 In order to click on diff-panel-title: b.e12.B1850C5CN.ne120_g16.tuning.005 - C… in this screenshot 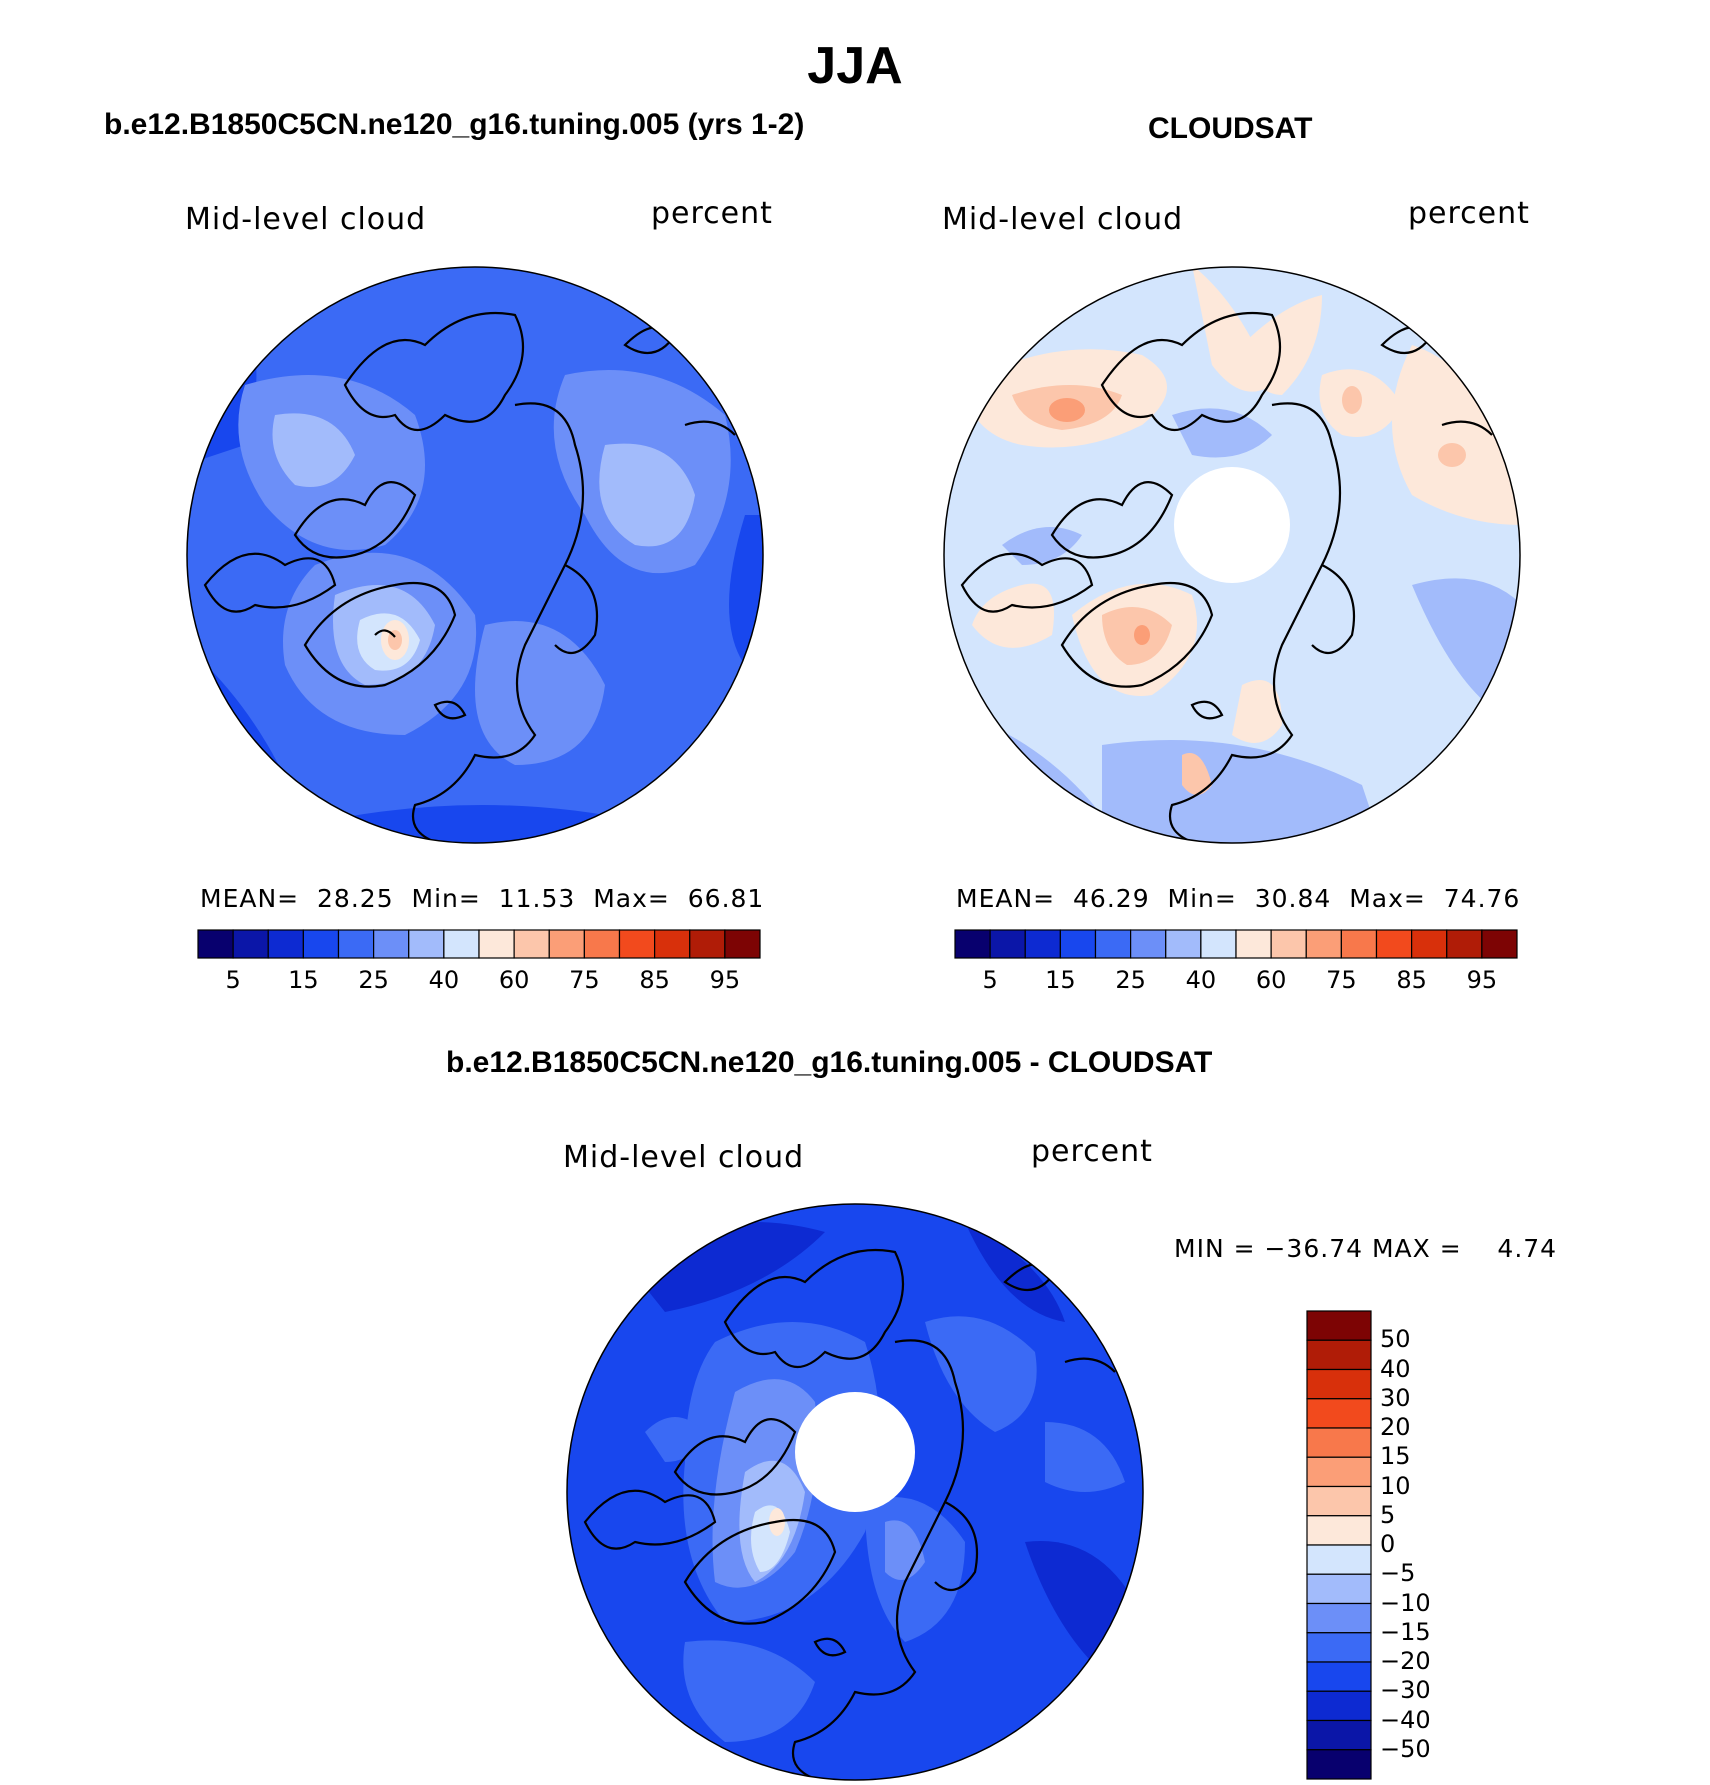, I will do `click(829, 1062)`.